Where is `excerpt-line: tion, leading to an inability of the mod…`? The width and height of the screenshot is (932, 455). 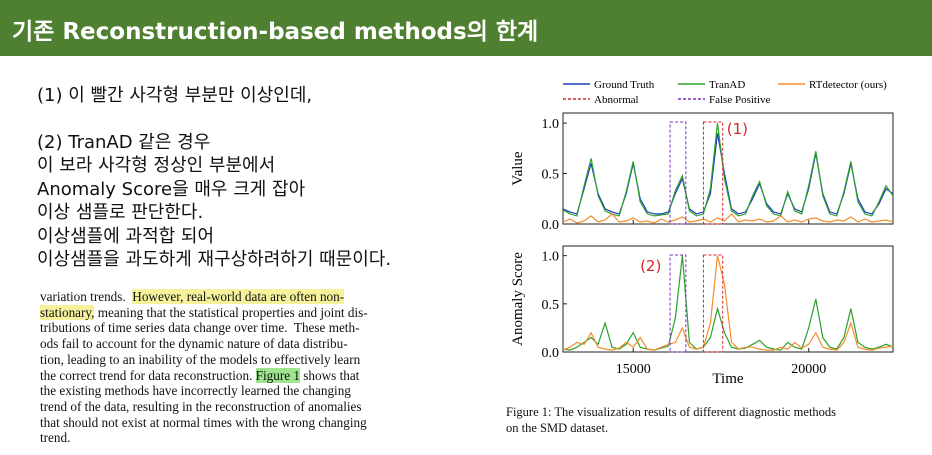 excerpt-line: tion, leading to an inability of the mod… is located at coordinates (227, 360).